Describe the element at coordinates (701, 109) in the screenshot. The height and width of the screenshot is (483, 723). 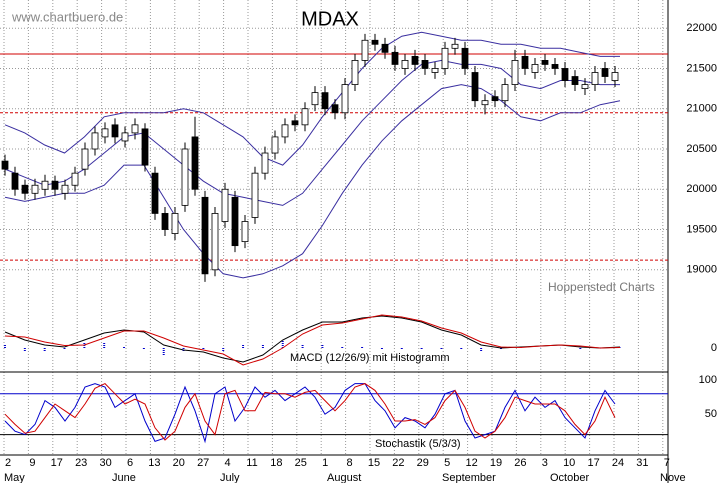
I see `y-tick-label: 21000` at that location.